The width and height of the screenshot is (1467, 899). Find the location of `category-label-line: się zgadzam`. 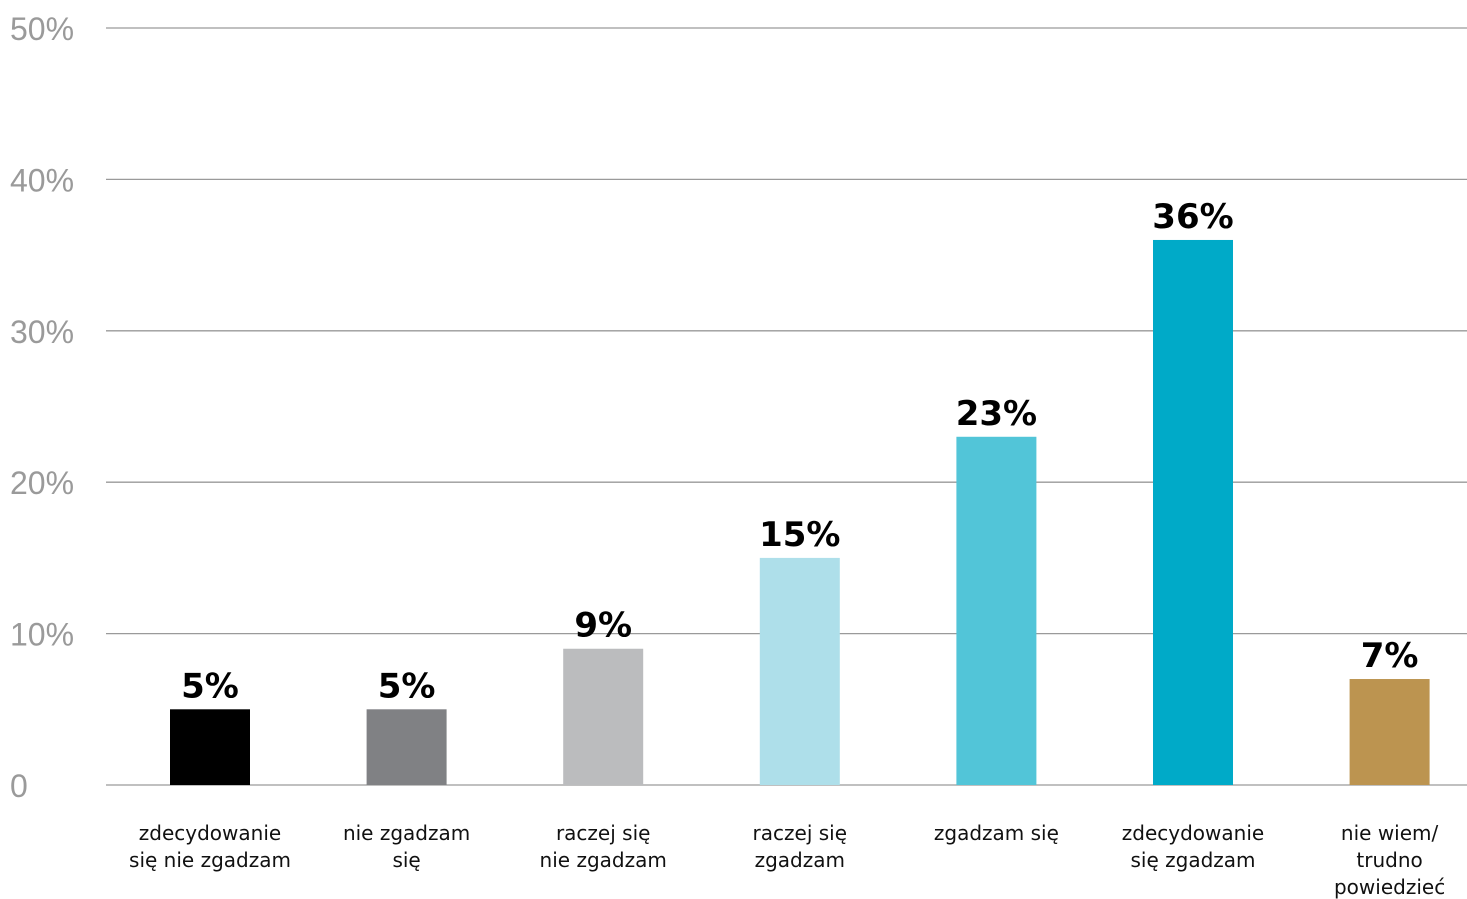

category-label-line: się zgadzam is located at coordinates (1192, 860).